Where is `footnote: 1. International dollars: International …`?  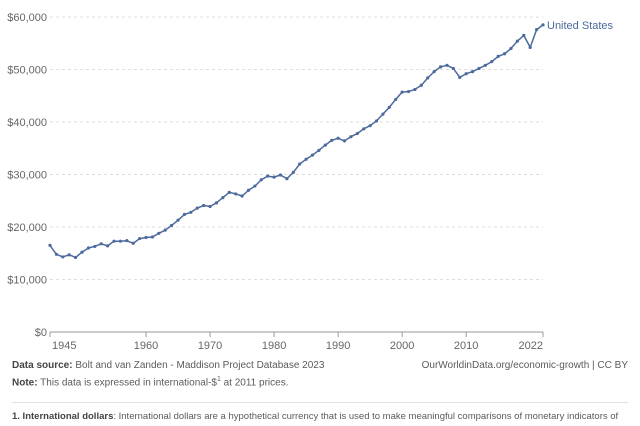
footnote: 1. International dollars: International … is located at coordinates (320, 416).